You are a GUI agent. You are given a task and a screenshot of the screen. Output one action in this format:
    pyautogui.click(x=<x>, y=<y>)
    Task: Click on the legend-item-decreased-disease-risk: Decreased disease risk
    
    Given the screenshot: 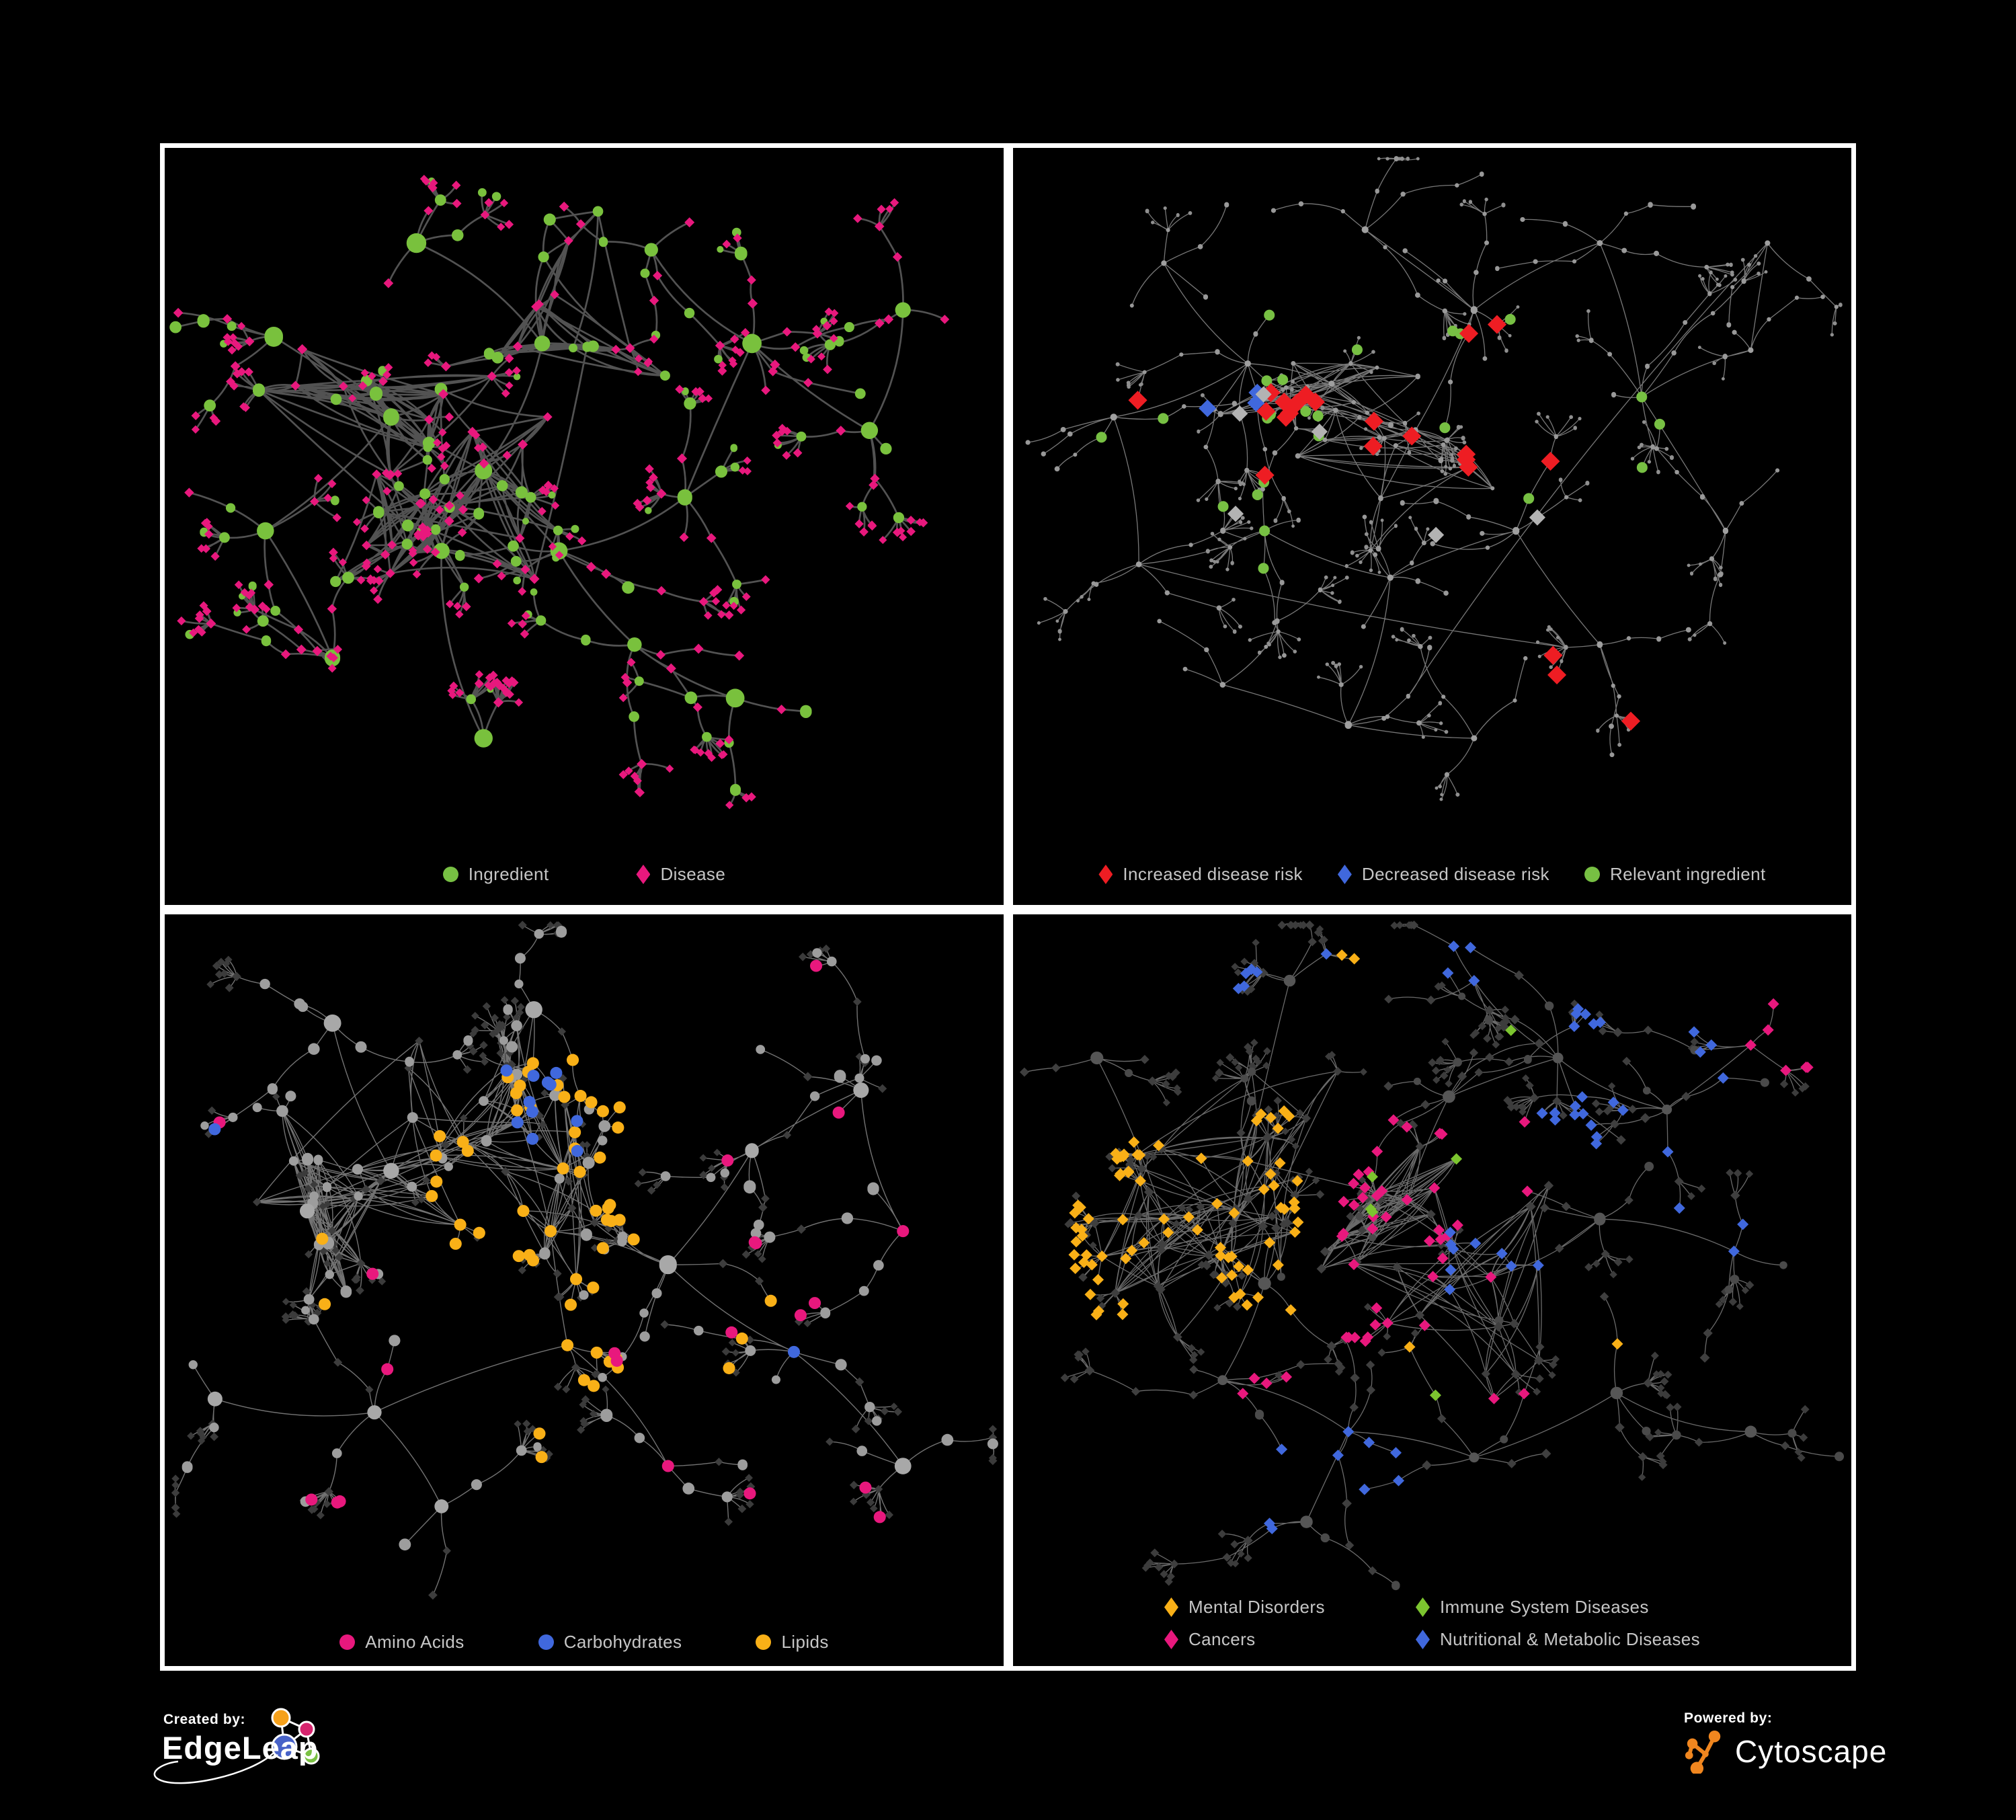 What is the action you would take?
    pyautogui.click(x=1443, y=874)
    